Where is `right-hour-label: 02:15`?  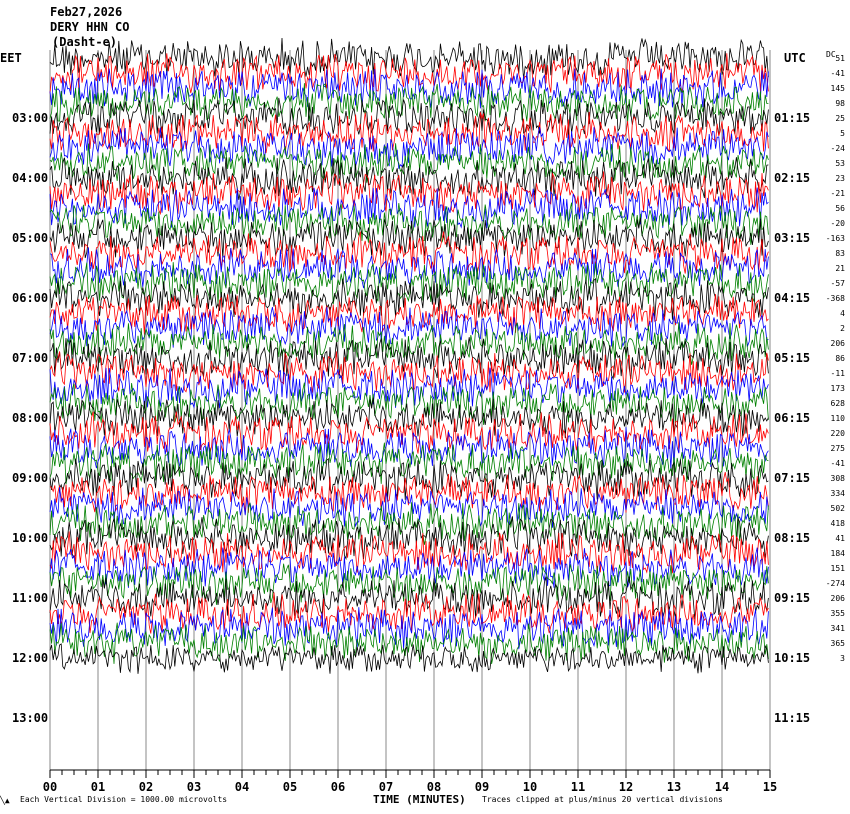 right-hour-label: 02:15 is located at coordinates (792, 178).